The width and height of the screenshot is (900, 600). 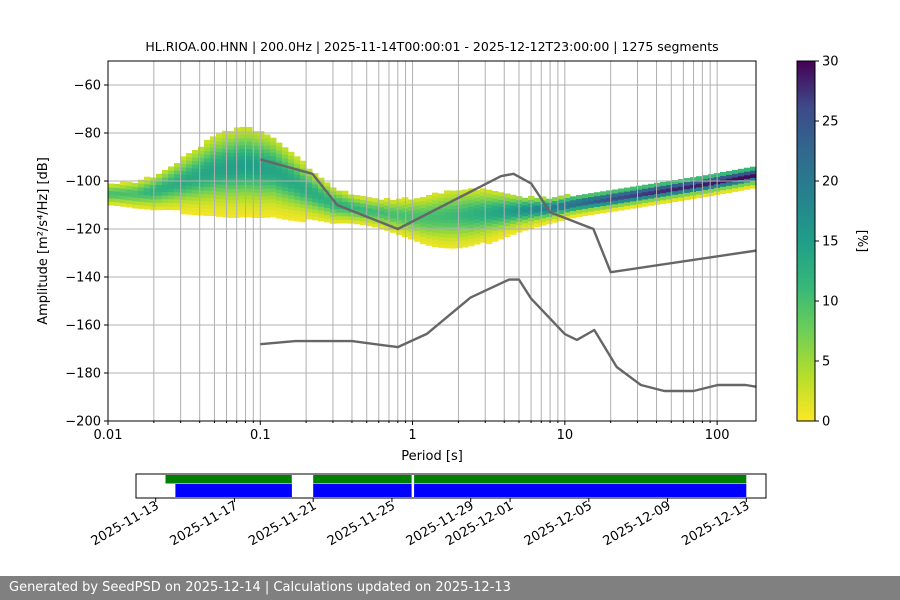 I want to click on y-tick-label: −180, so click(x=83, y=374).